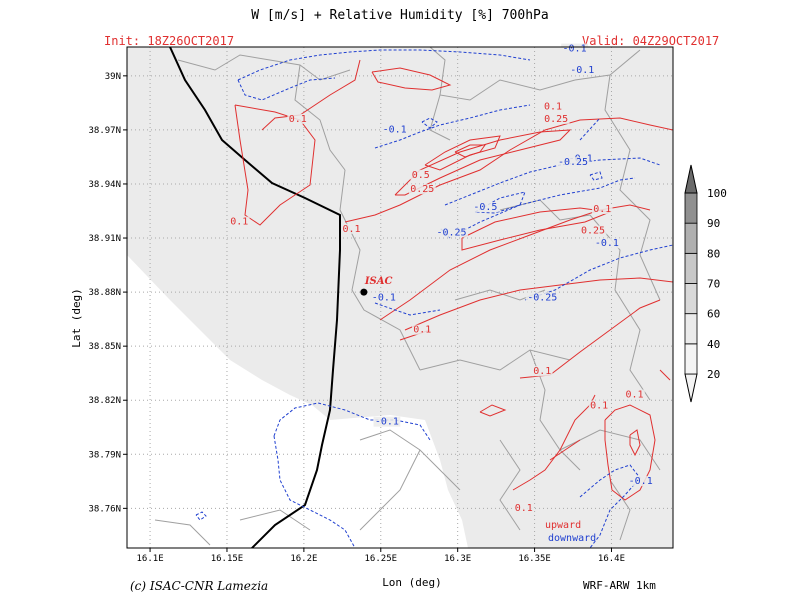 The image size is (800, 600). What do you see at coordinates (199, 586) in the screenshot?
I see `credit-label: (c) ISAC-CNR Lamezia` at bounding box center [199, 586].